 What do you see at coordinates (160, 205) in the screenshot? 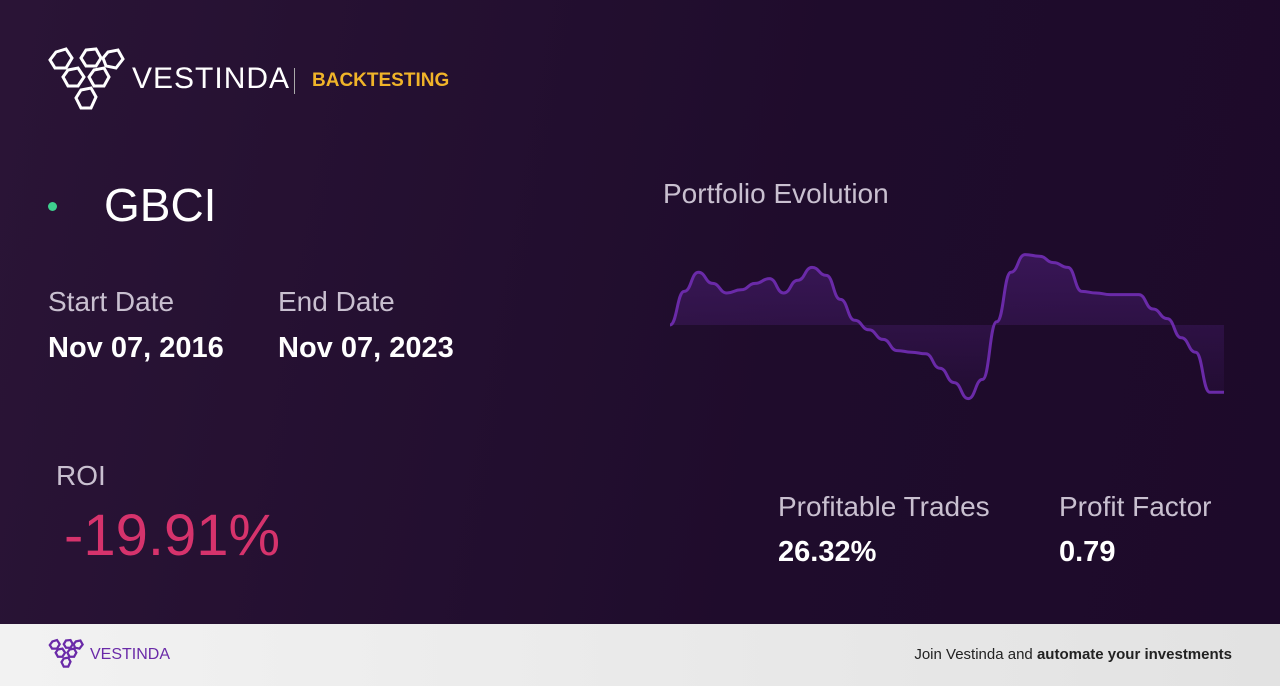
I see `ticker: GBCI` at bounding box center [160, 205].